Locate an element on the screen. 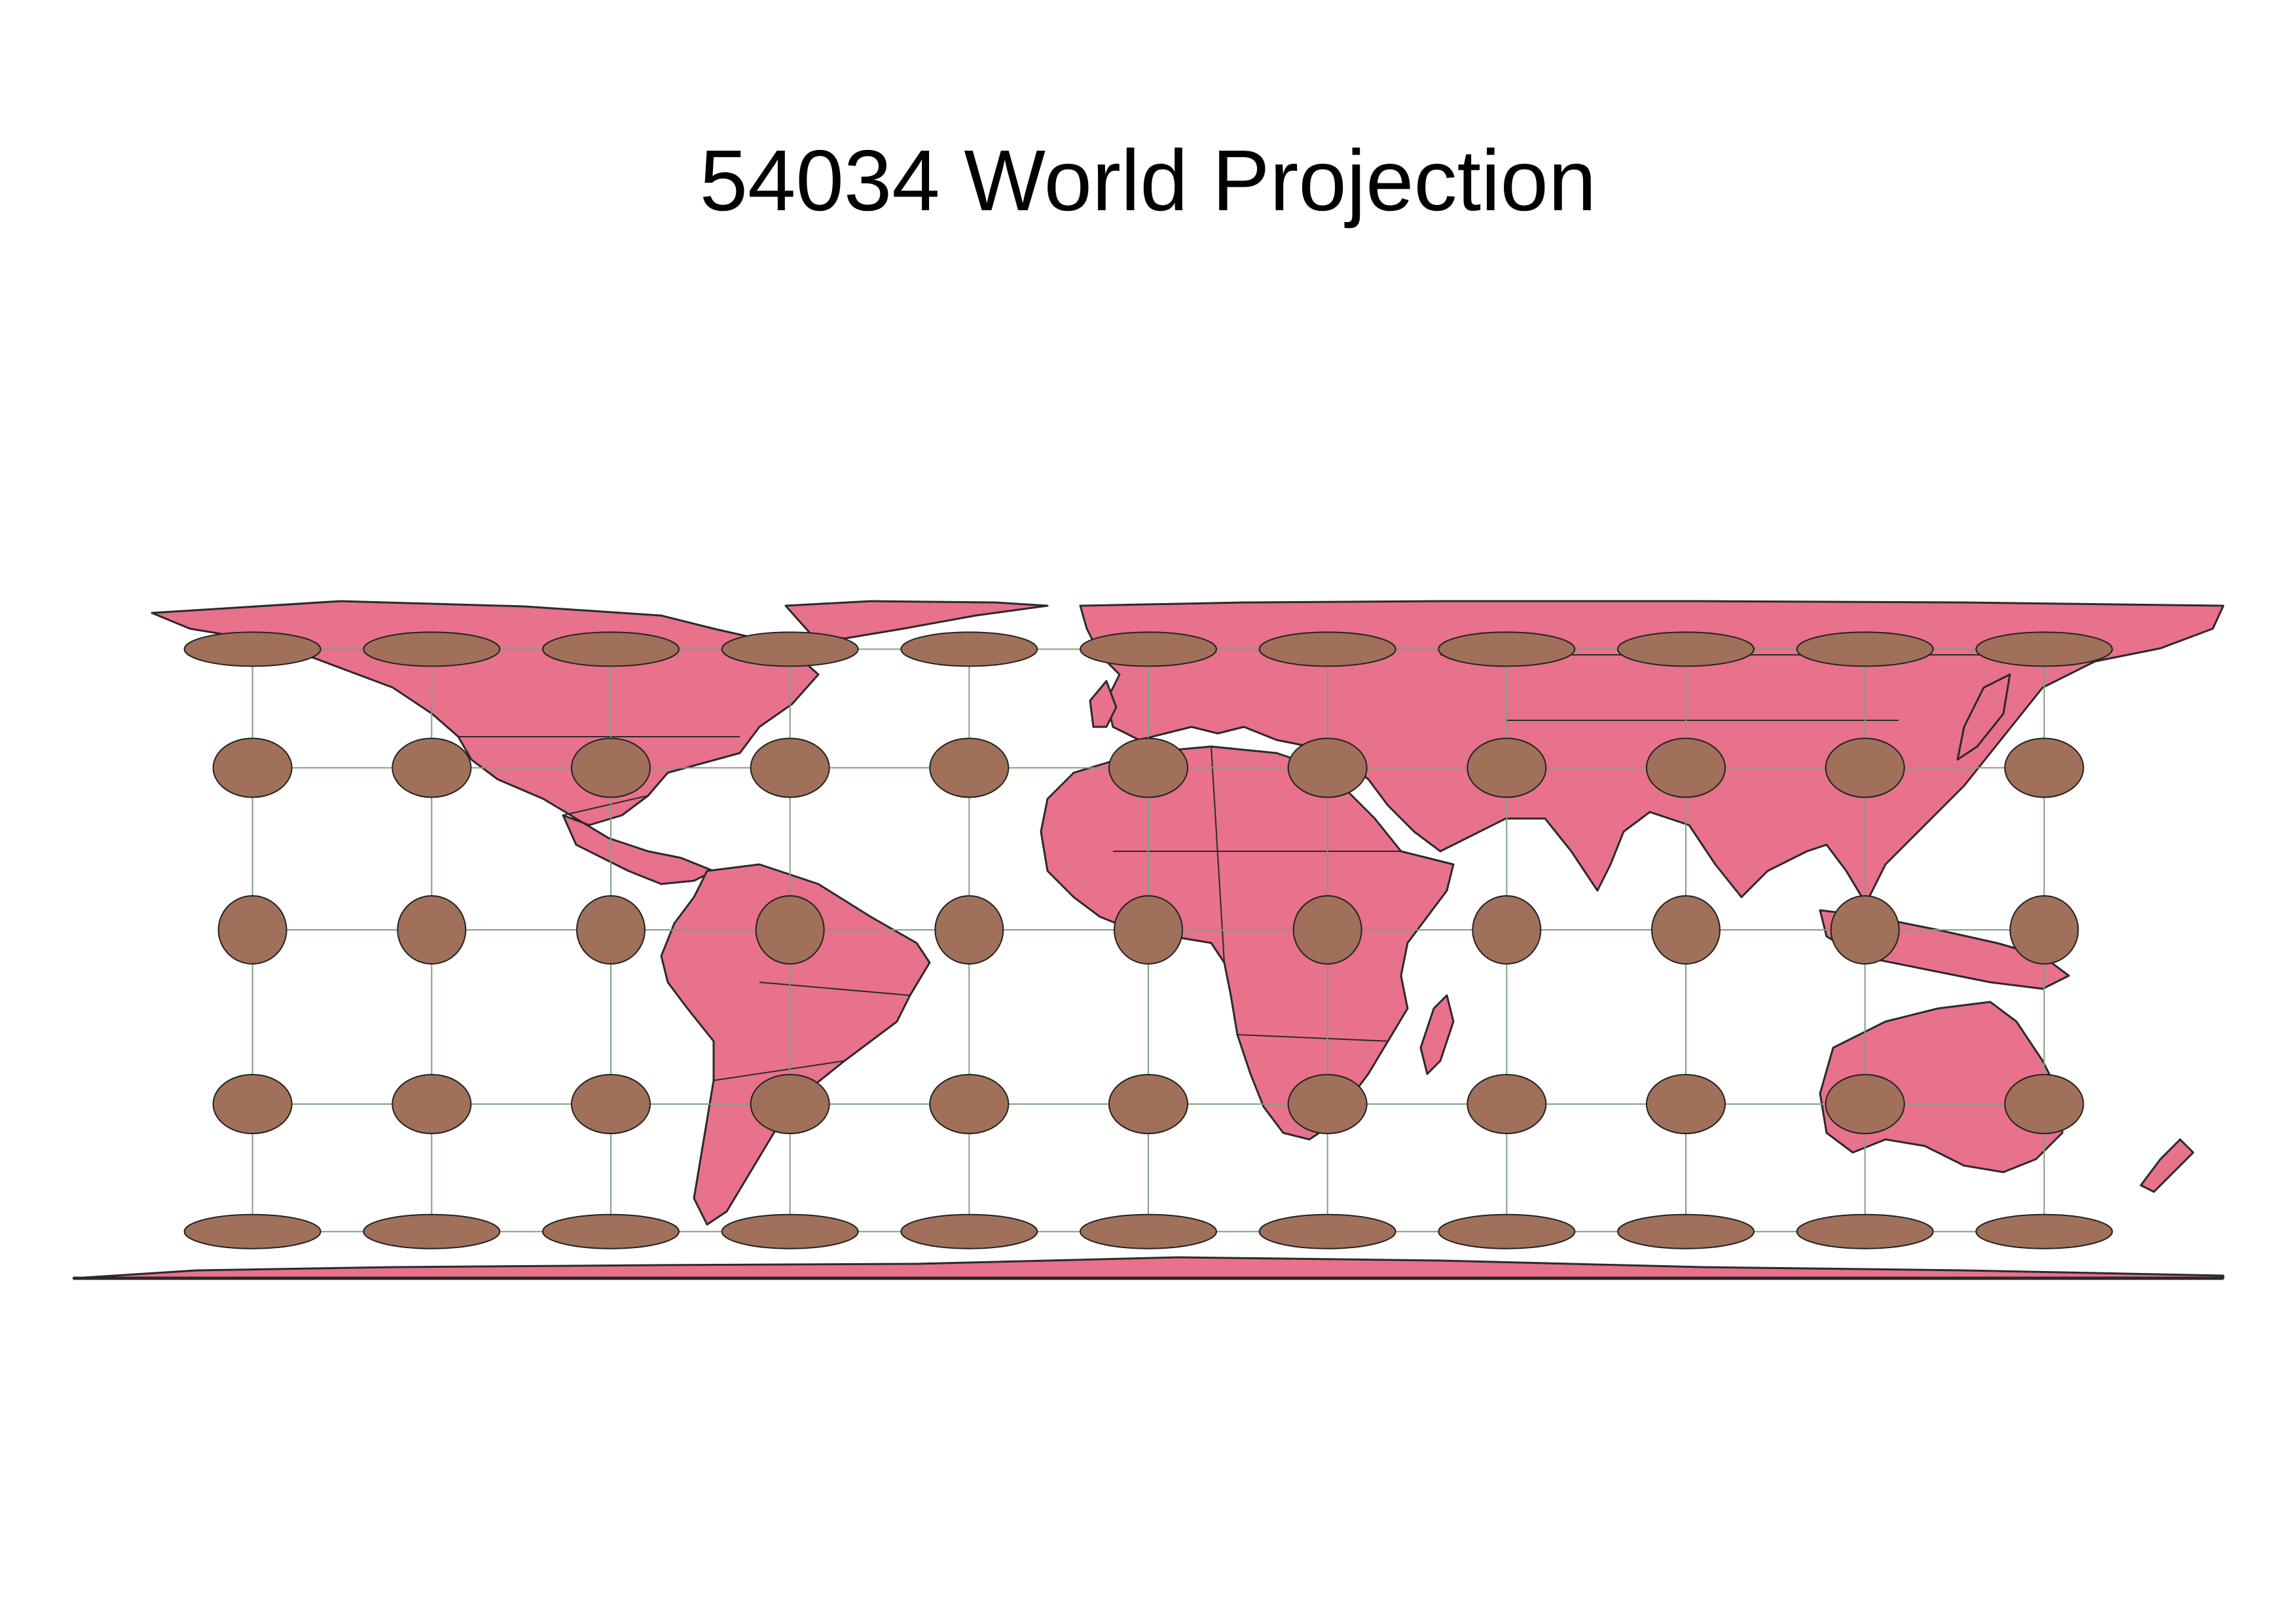 This screenshot has height=1624, width=2296. landmass-greenland is located at coordinates (916, 620).